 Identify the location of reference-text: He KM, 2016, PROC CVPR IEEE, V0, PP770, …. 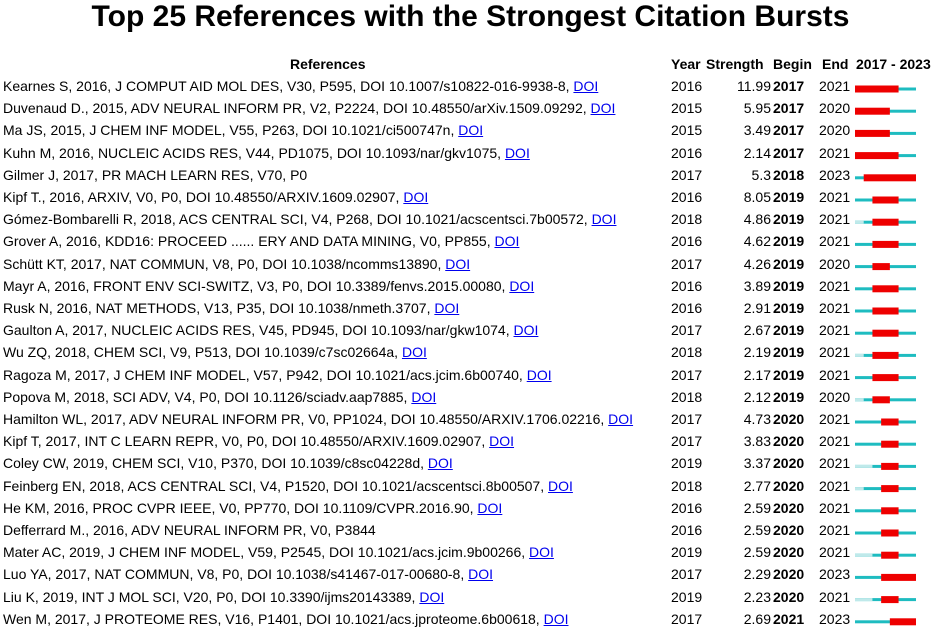
(238, 507).